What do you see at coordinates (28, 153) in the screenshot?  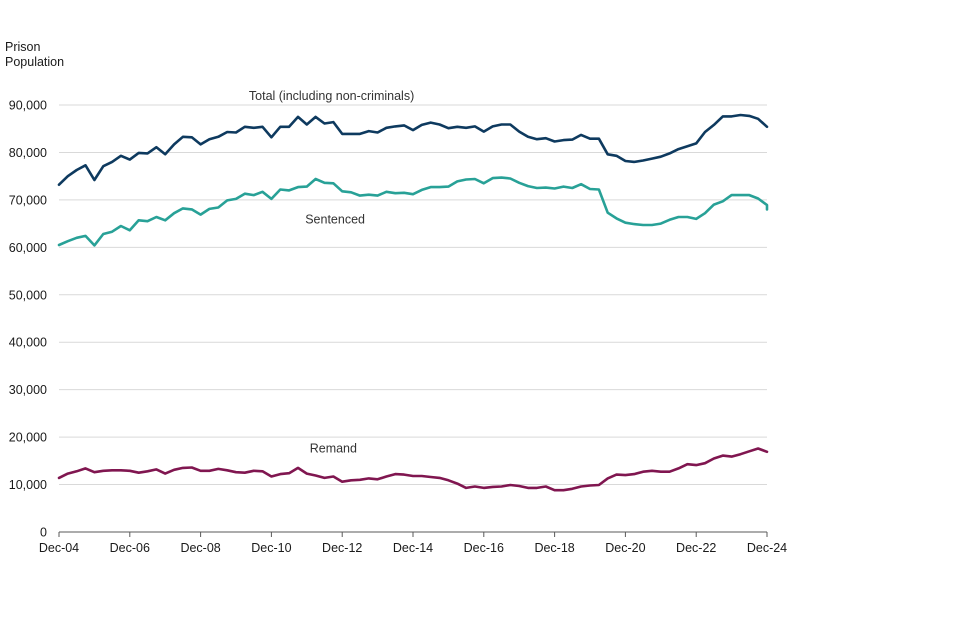 I see `y-tick-label: 80,000` at bounding box center [28, 153].